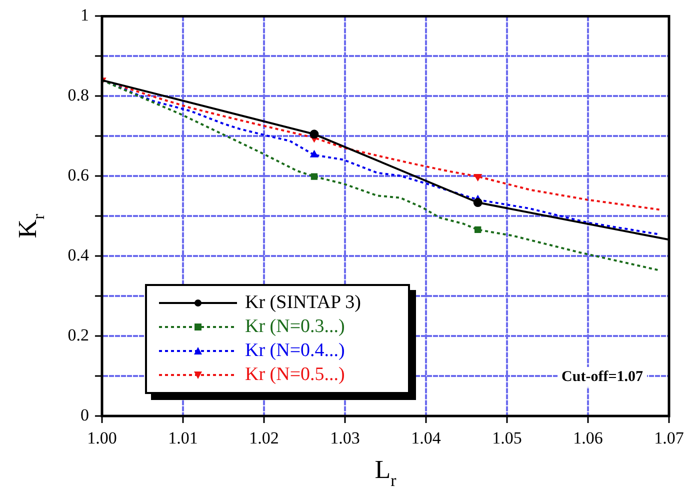 This screenshot has width=691, height=495. I want to click on y-tick-label: 0.2, so click(78, 335).